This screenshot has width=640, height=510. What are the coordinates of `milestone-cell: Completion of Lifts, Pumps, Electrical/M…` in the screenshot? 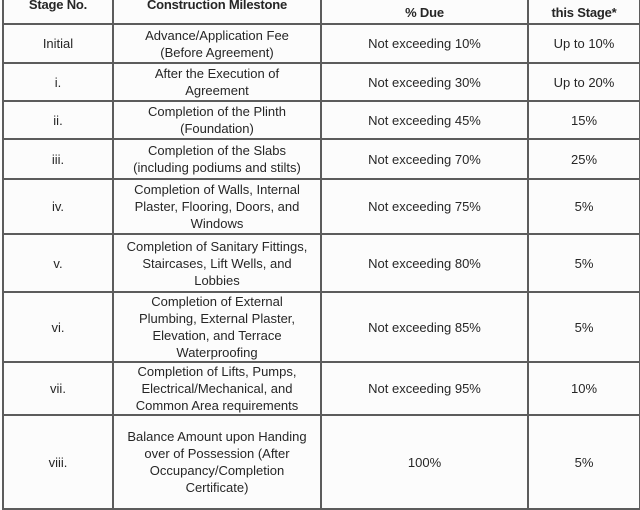 It's located at (217, 388).